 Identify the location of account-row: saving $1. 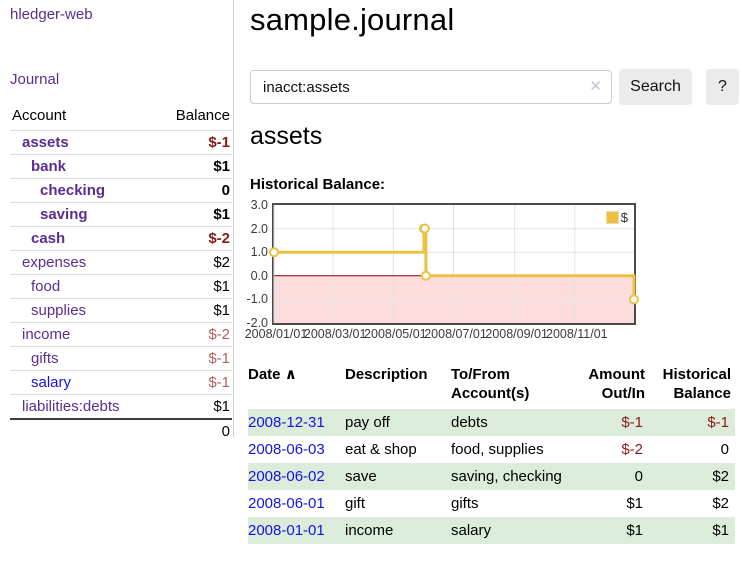
(121, 214).